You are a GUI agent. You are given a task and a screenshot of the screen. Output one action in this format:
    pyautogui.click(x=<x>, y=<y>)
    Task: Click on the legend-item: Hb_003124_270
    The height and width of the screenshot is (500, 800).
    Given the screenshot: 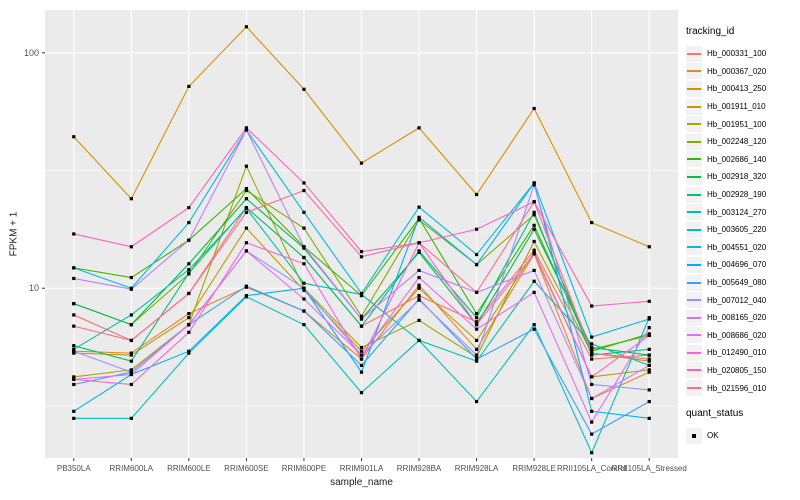 What is the action you would take?
    pyautogui.click(x=742, y=212)
    